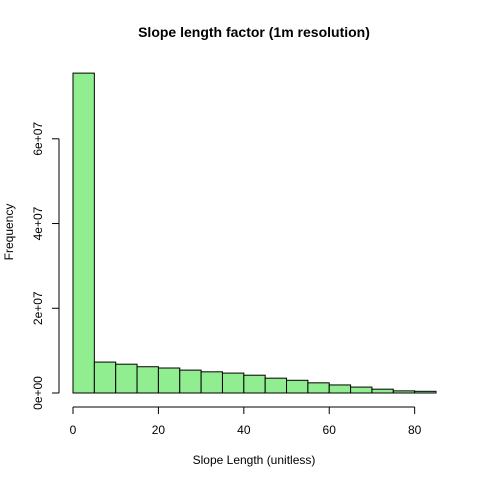 The height and width of the screenshot is (480, 480). I want to click on y-axis-label: Frequency, so click(9, 232).